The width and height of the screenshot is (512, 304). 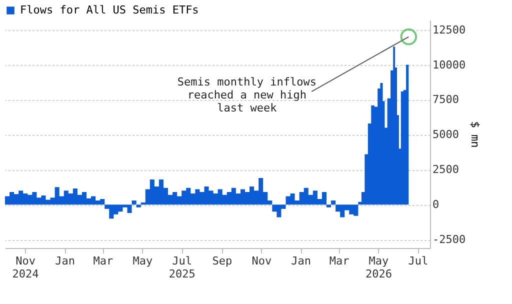 I want to click on x-tick-label: Nov, so click(x=262, y=261).